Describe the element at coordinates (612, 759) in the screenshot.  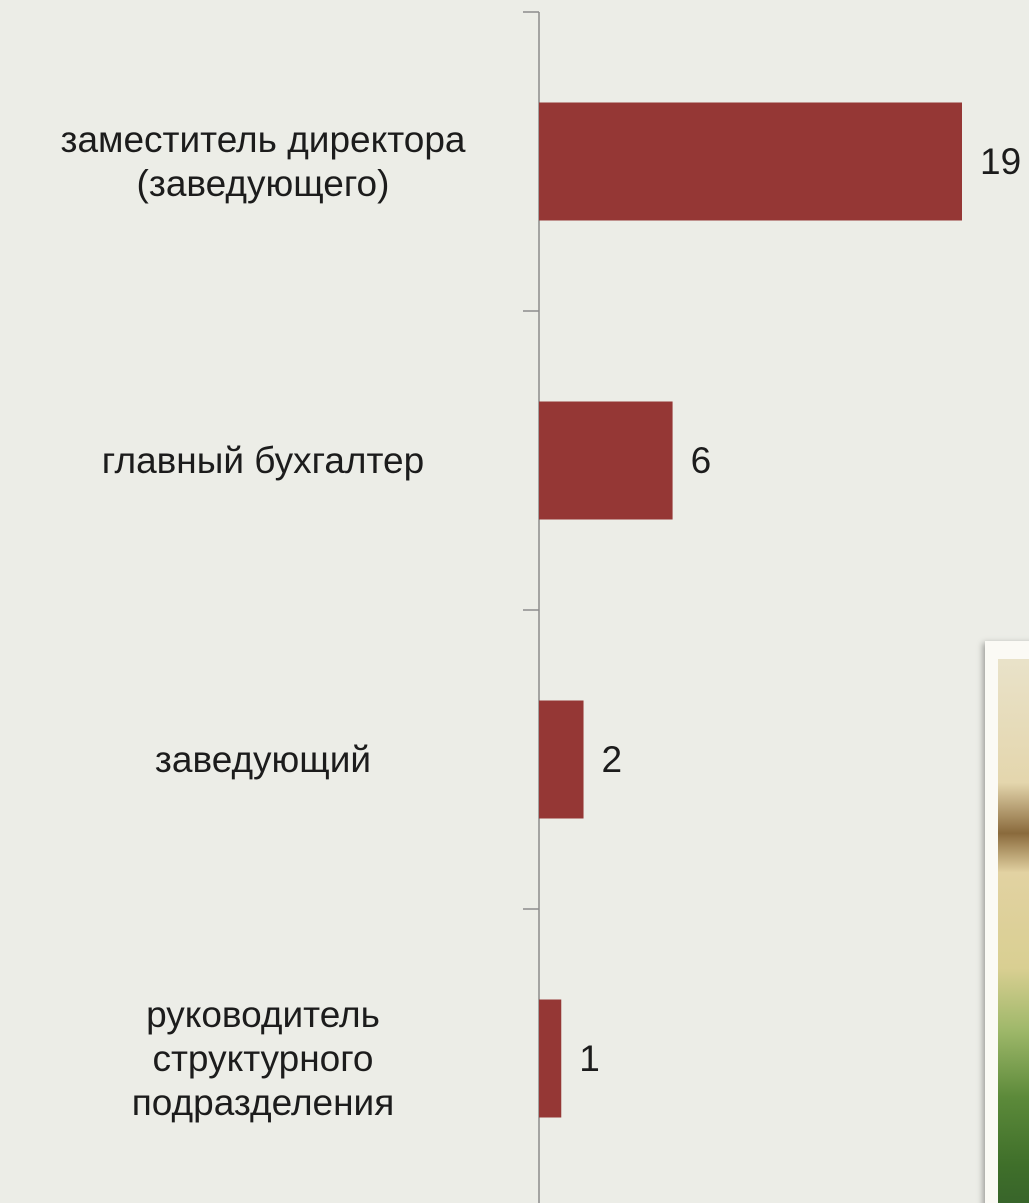
I see `data-label: 2` at that location.